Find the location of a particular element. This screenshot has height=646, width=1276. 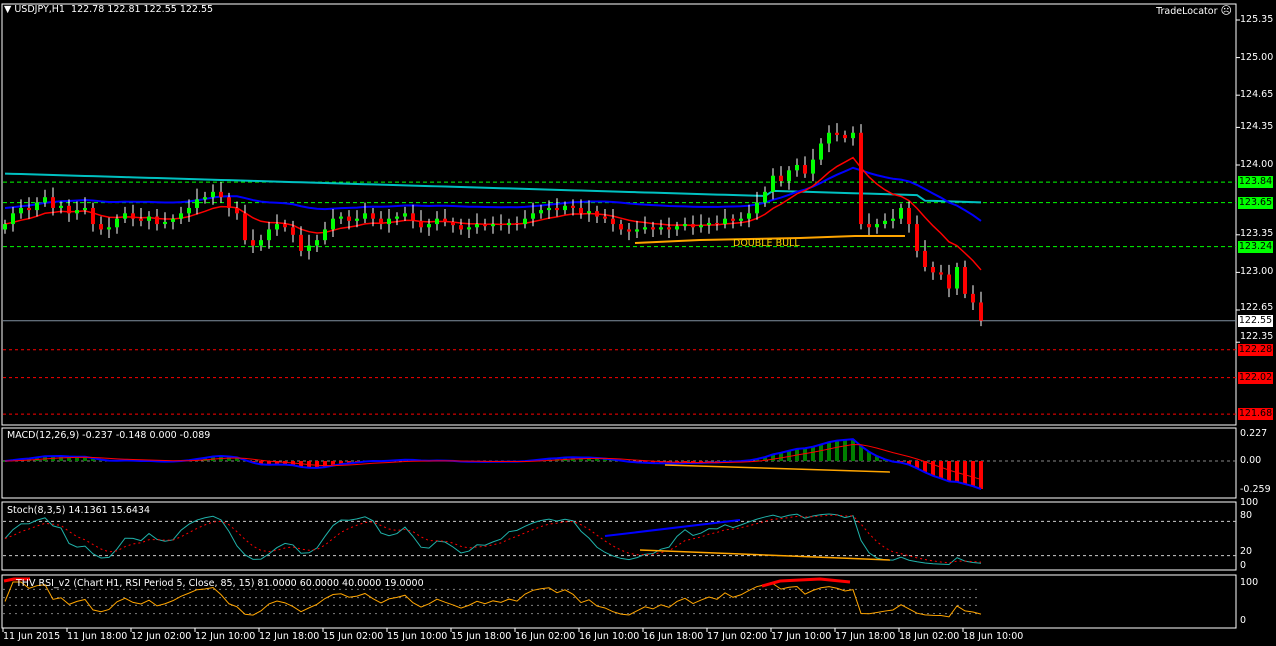

macd-title: MACD(12,26,9) -0.237 -0.148 0.000 -0.089 is located at coordinates (109, 435).